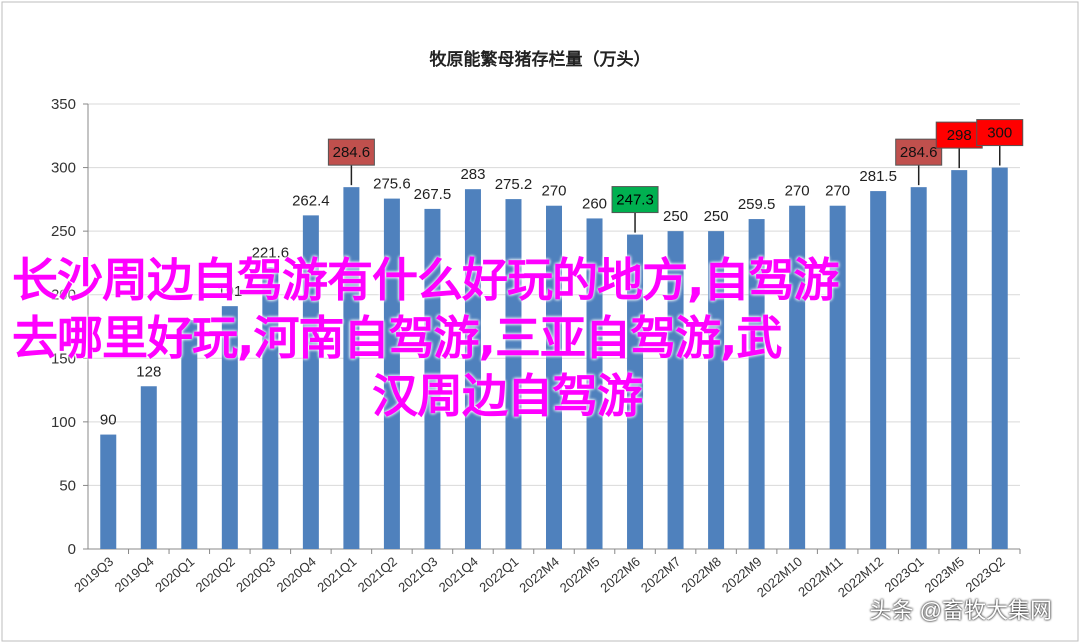 The image size is (1080, 643). Describe the element at coordinates (472, 174) in the screenshot. I see `data-label: 283` at that location.